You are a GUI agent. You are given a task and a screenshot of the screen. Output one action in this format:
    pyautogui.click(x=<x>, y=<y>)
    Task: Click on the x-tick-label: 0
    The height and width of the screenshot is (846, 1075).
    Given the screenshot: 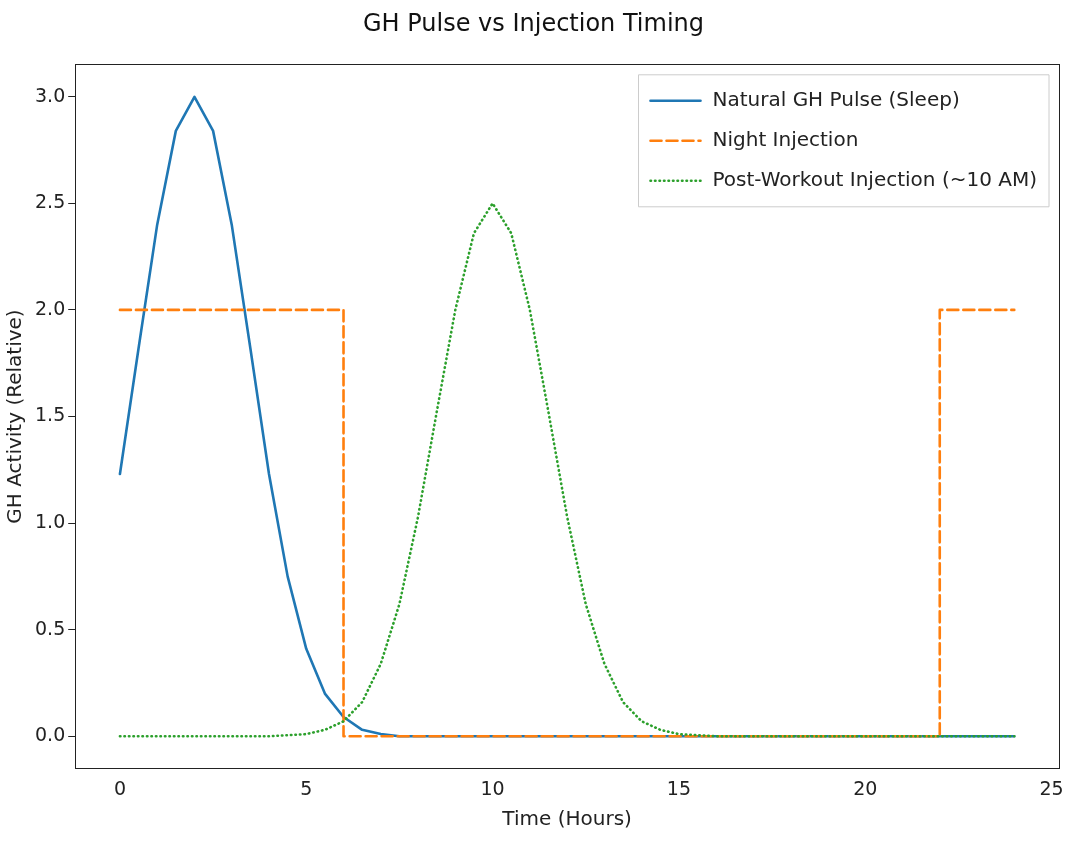 What is the action you would take?
    pyautogui.click(x=119, y=787)
    